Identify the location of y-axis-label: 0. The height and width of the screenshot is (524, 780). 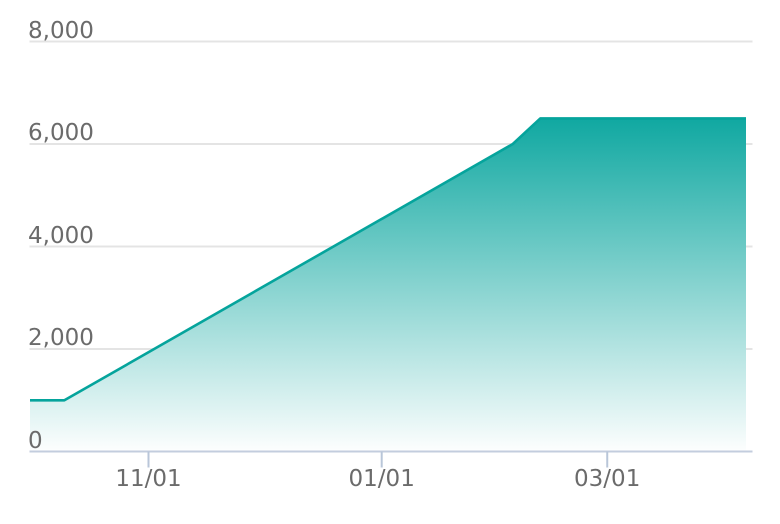
(35, 440).